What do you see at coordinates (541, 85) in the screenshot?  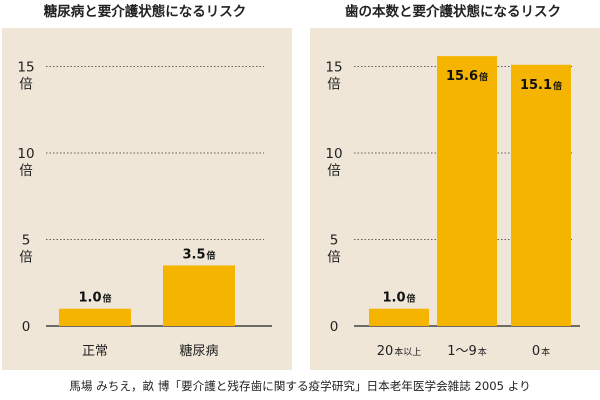 I see `bar-value-label: 15.1倍` at bounding box center [541, 85].